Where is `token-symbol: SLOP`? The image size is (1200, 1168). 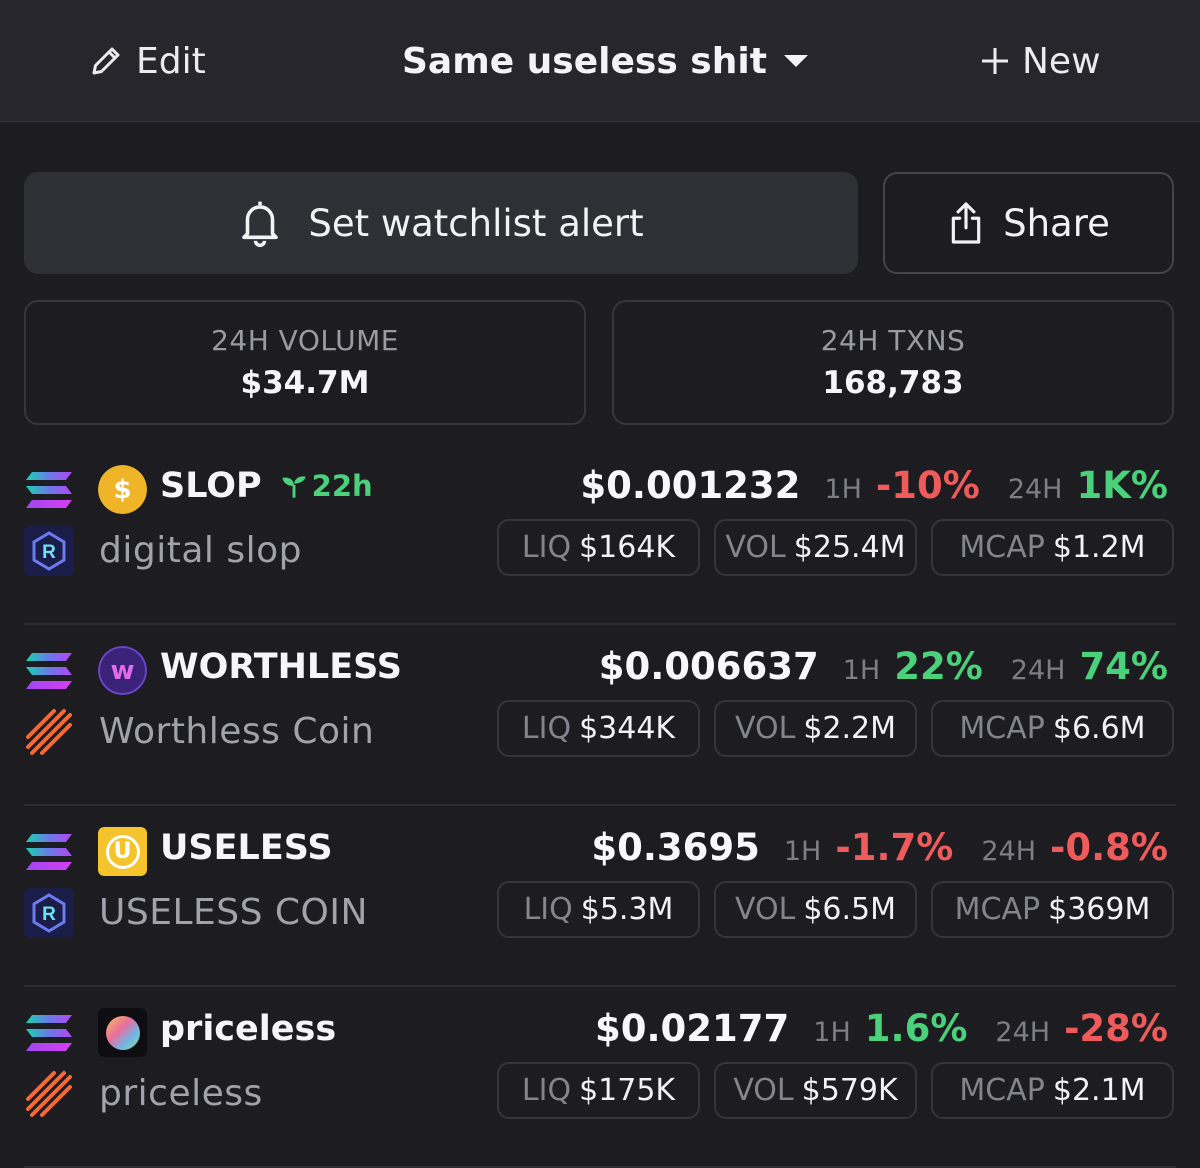
token-symbol: SLOP is located at coordinates (211, 486).